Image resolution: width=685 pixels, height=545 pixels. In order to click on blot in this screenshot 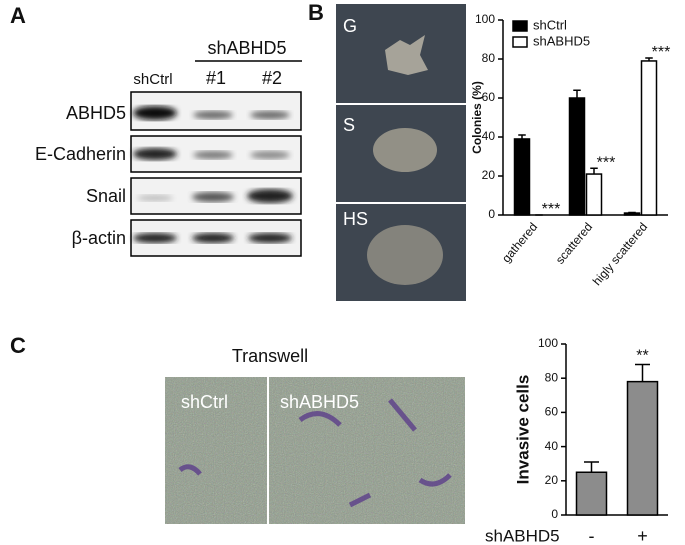, I will do `click(216, 174)`.